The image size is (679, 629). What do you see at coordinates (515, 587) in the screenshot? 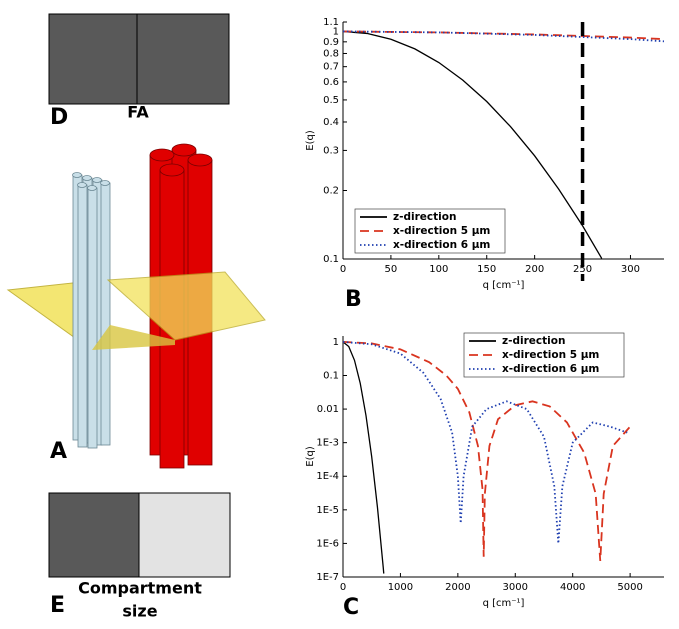
I see `x-tick-label: 3000` at bounding box center [515, 587].